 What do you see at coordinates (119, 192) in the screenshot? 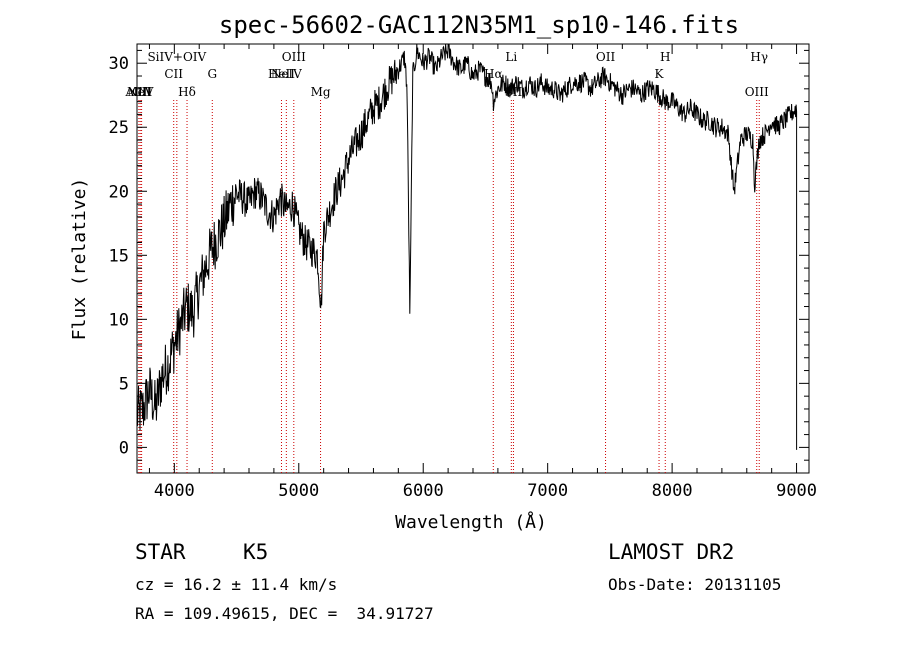
I see `y-tick-label: 20` at bounding box center [119, 192].